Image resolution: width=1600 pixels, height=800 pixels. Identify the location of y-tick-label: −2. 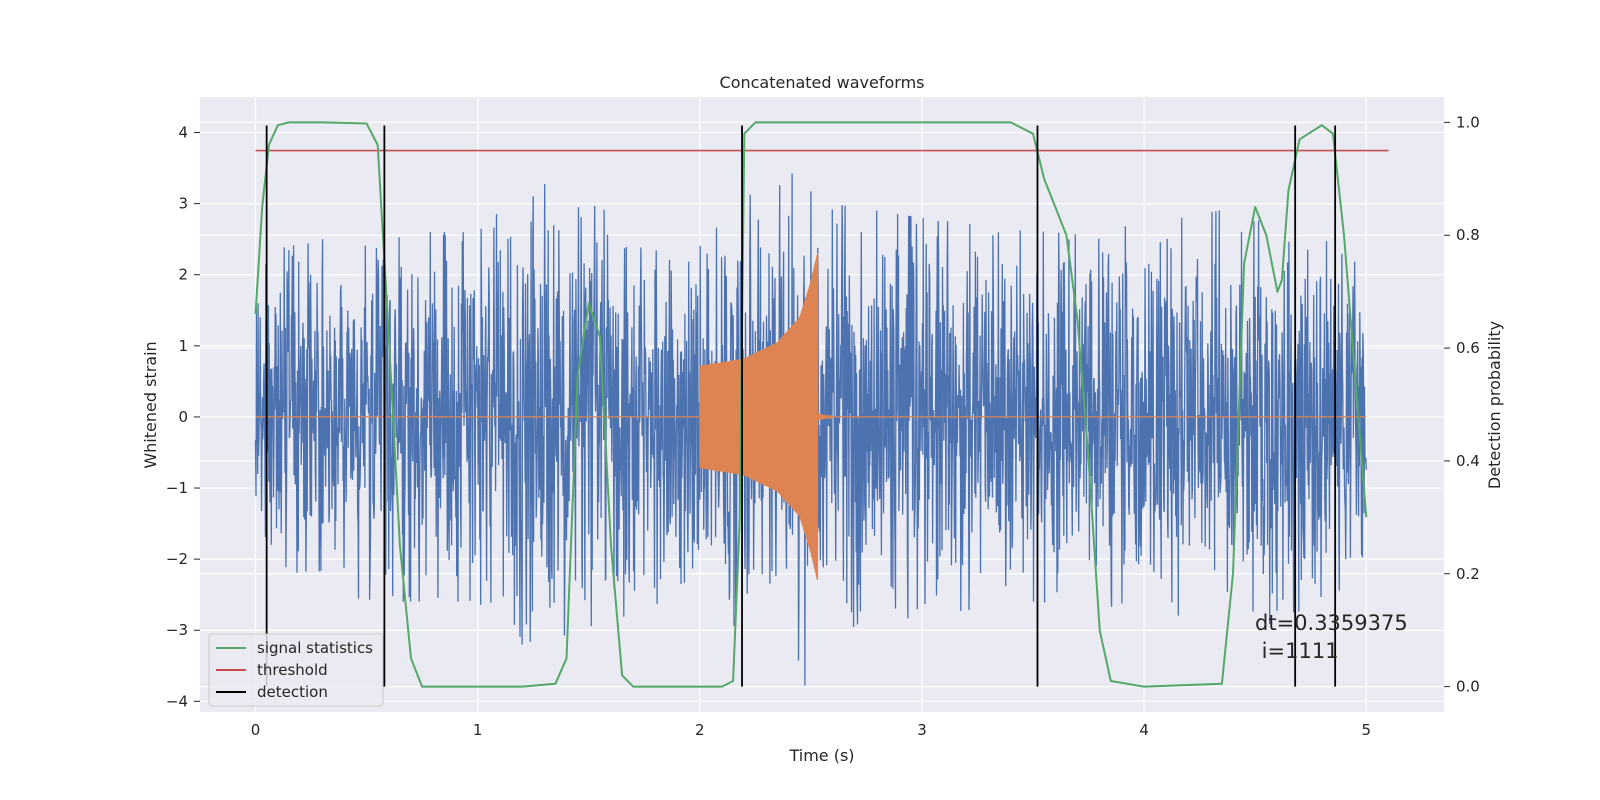
(177, 559).